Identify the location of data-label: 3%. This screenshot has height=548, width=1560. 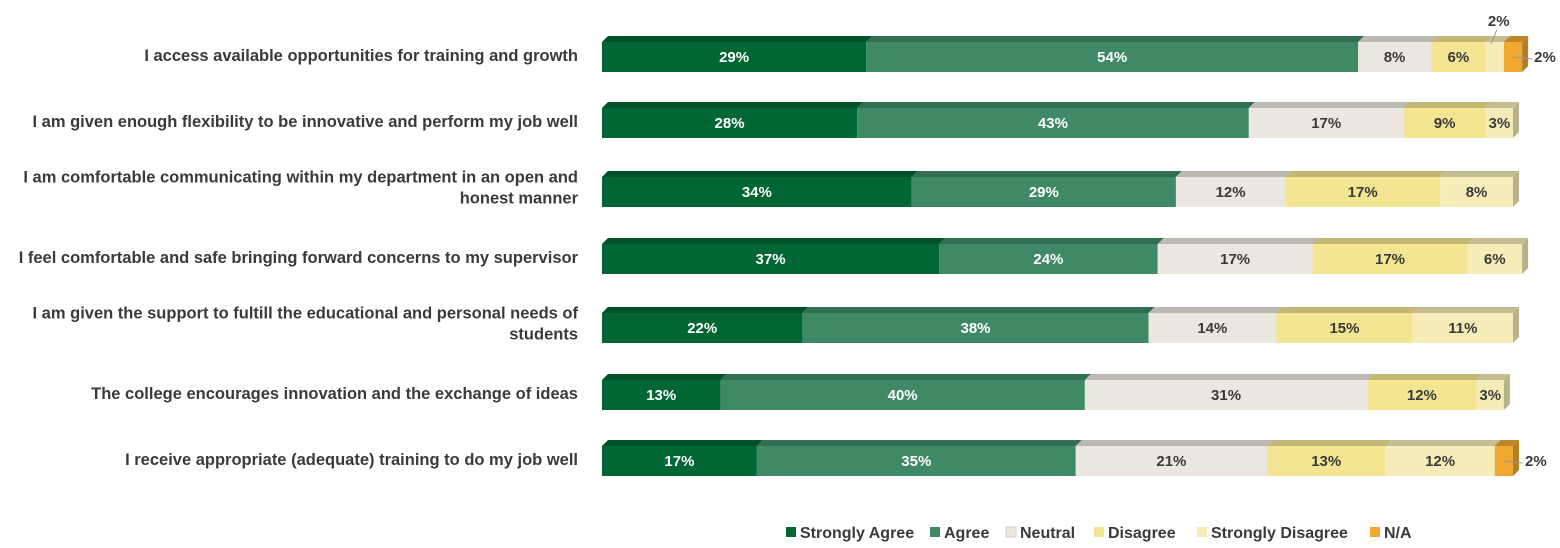
(1499, 123).